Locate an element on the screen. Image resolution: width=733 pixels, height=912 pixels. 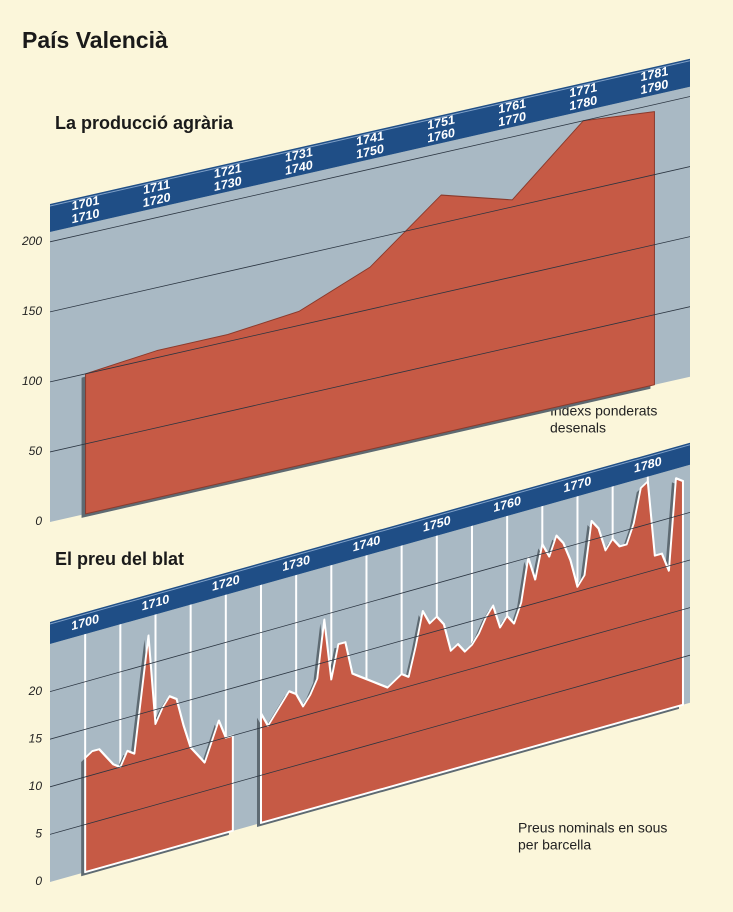
x-tick-label: 1770 is located at coordinates (512, 119).